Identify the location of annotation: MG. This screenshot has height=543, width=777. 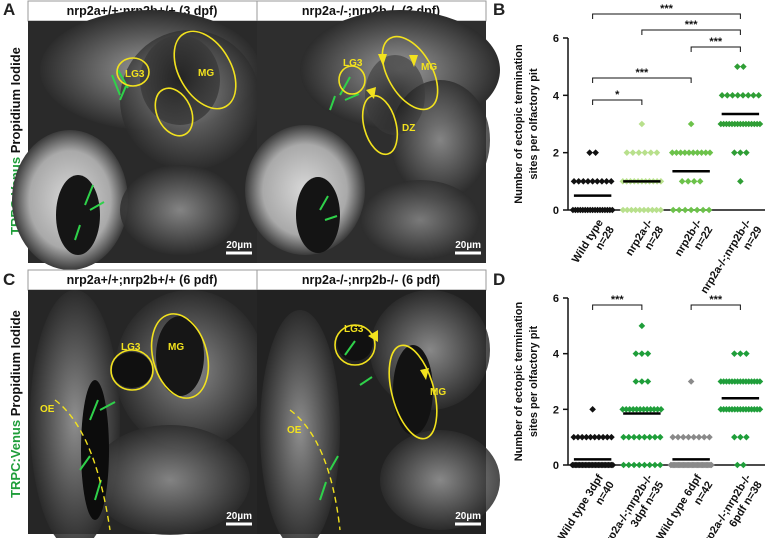
(206, 73).